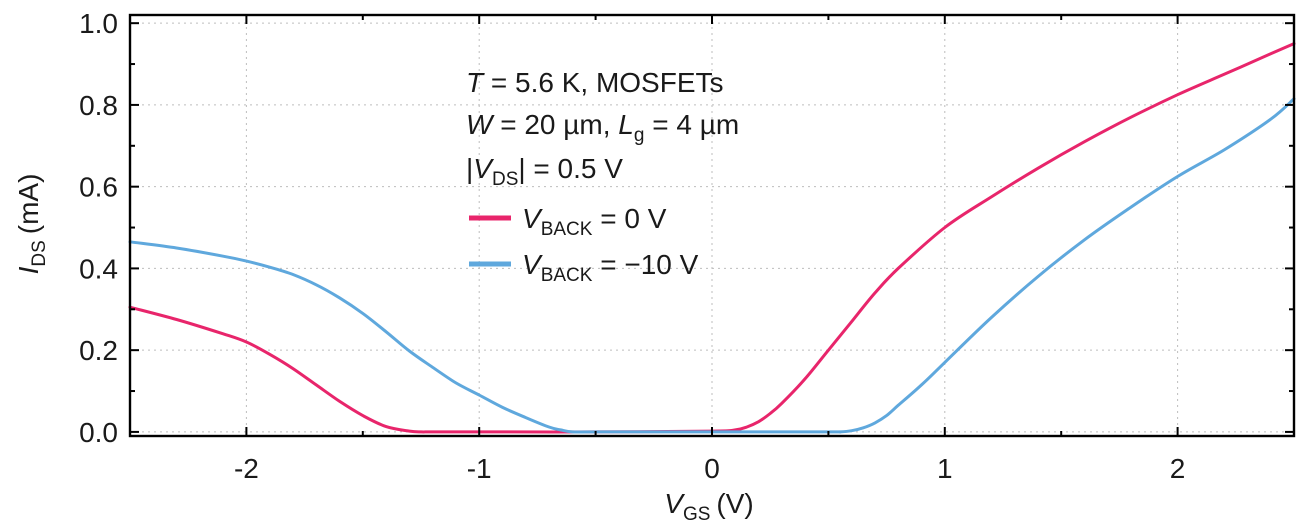  Describe the element at coordinates (1178, 468) in the screenshot. I see `x-tick-label: 2` at that location.